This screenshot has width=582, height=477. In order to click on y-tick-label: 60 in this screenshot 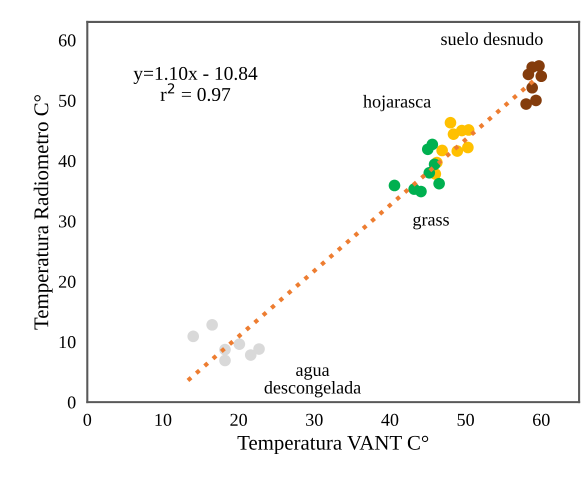, I will do `click(67, 40)`.